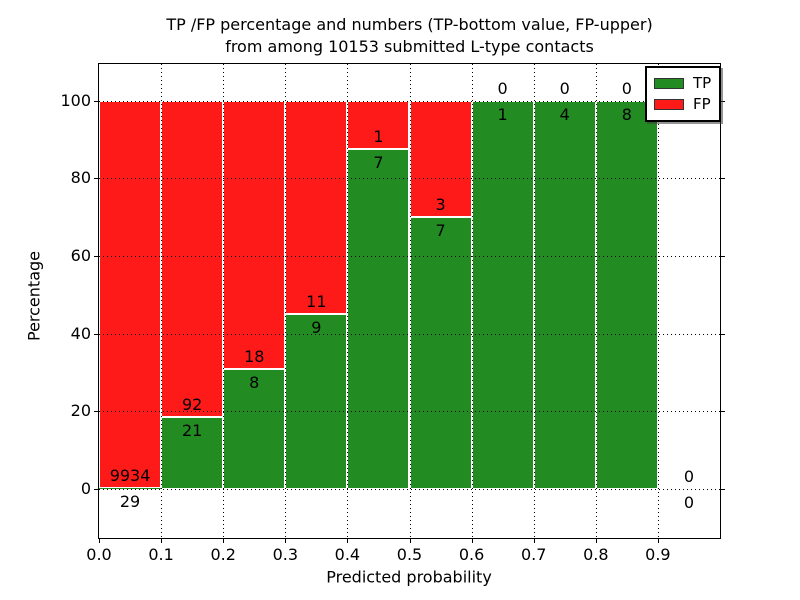  Describe the element at coordinates (669, 104) in the screenshot. I see `fp-color-swatch` at that location.